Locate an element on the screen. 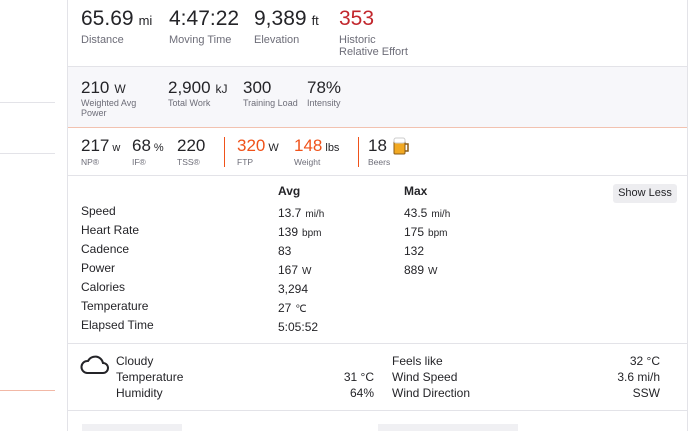 The width and height of the screenshot is (690, 431). extra-value-group: 18 is located at coordinates (377, 146).